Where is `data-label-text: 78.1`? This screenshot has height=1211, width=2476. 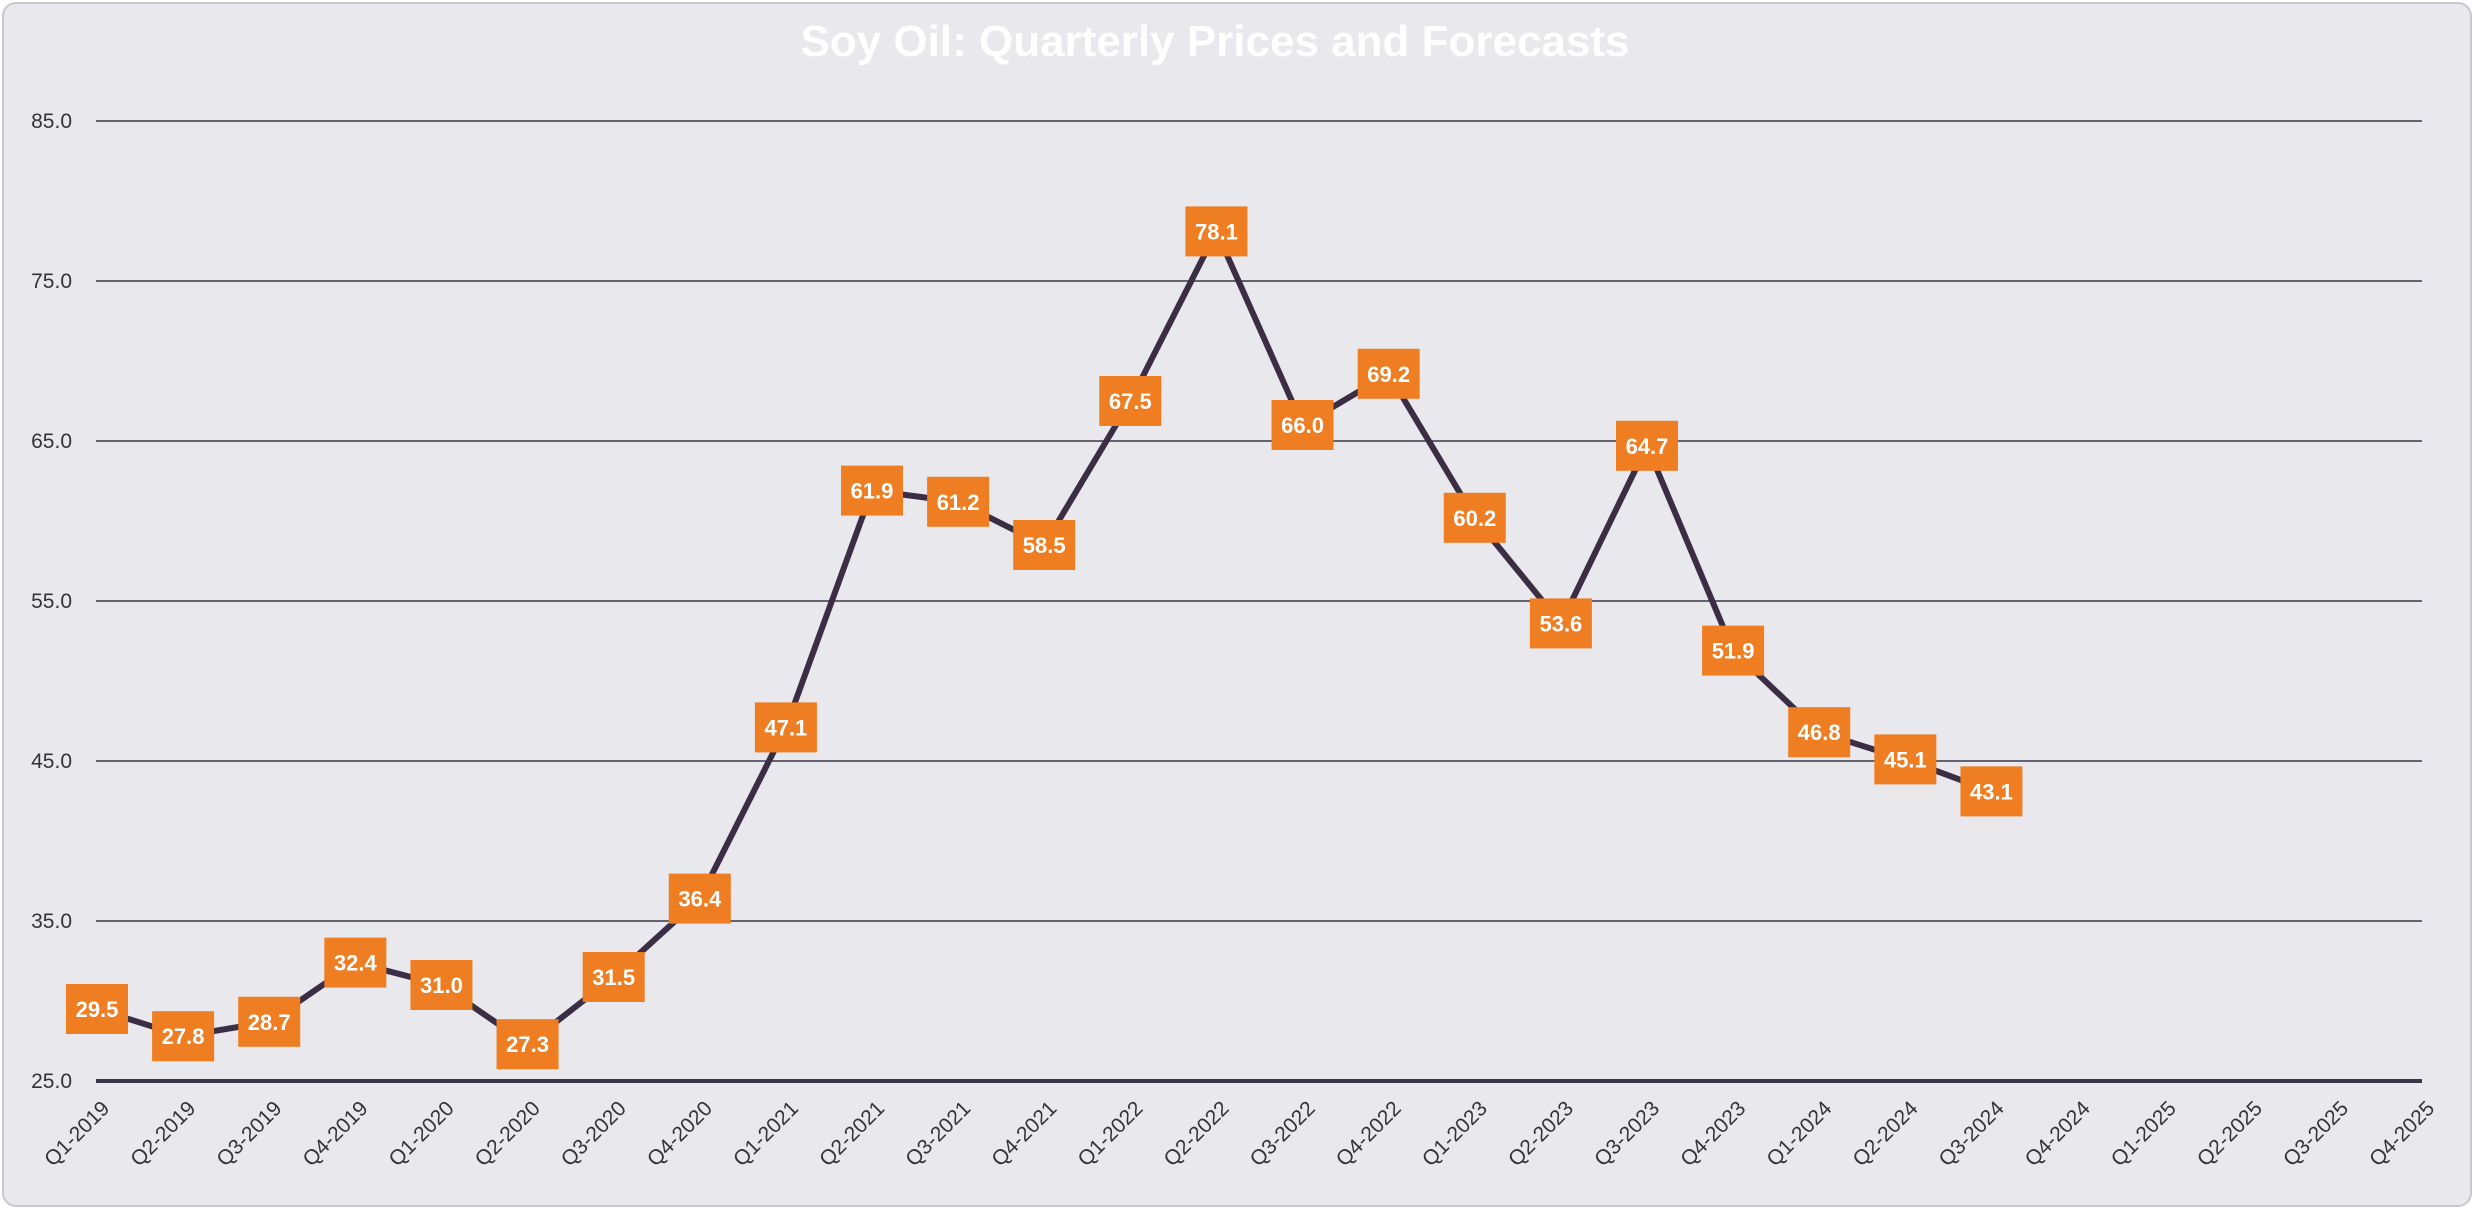 data-label-text: 78.1 is located at coordinates (1216, 231).